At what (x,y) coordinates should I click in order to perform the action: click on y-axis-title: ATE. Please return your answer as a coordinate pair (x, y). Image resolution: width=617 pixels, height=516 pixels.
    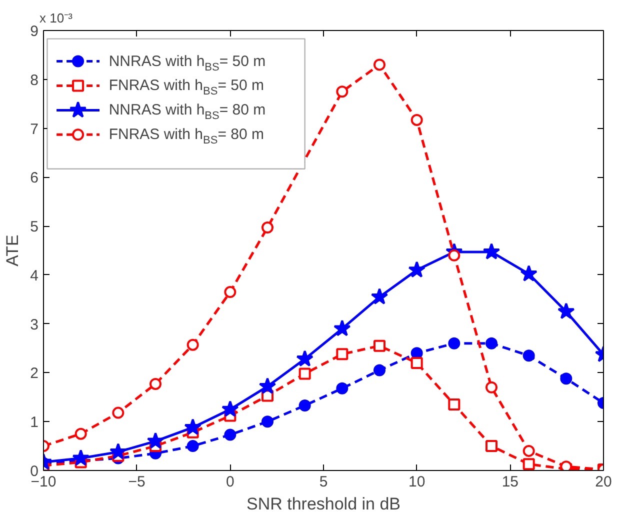
    Looking at the image, I should click on (12, 250).